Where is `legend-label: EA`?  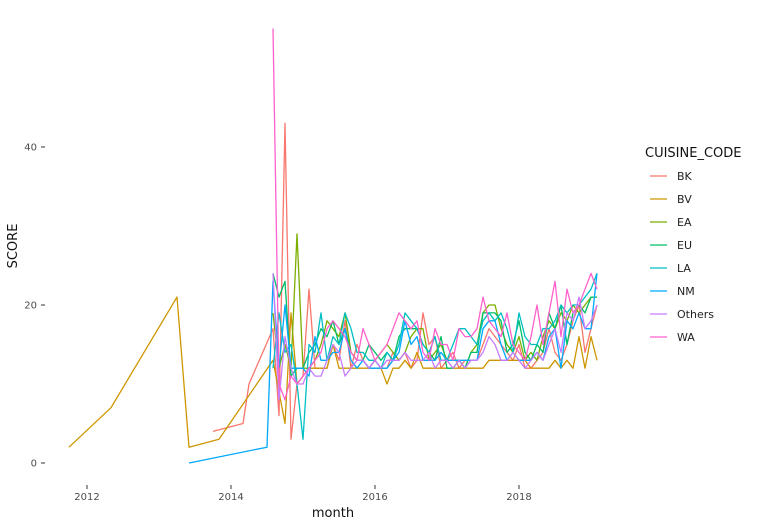 legend-label: EA is located at coordinates (684, 222).